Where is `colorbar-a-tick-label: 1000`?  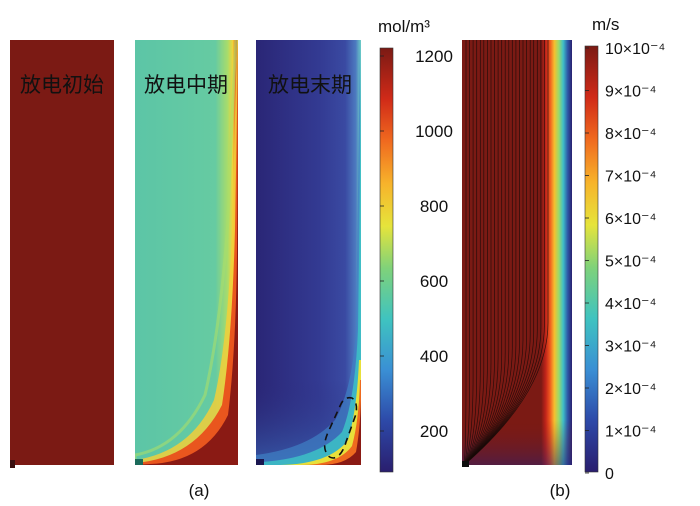
colorbar-a-tick-label: 1000 is located at coordinates (434, 131).